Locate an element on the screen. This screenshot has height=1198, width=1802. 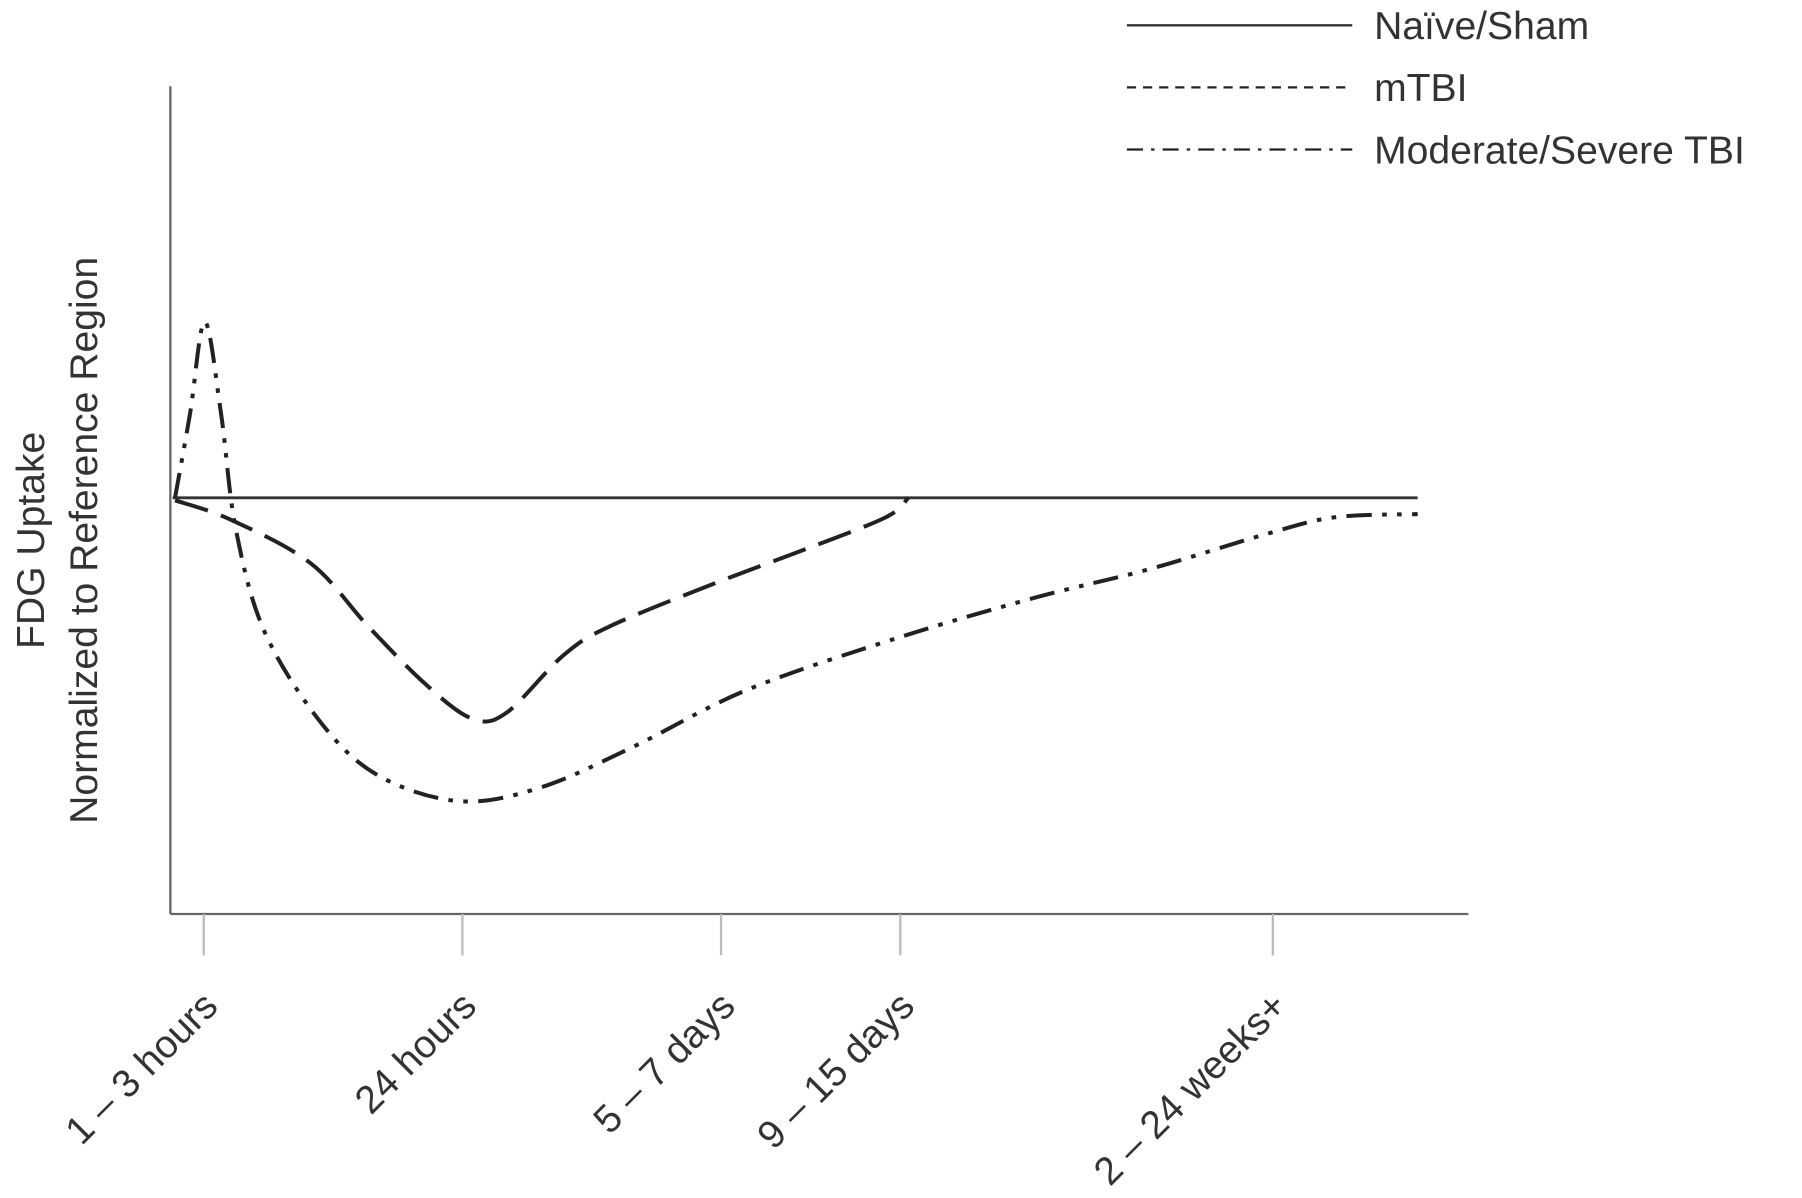
x-tick-label: 9 – 15 days is located at coordinates (836, 1070).